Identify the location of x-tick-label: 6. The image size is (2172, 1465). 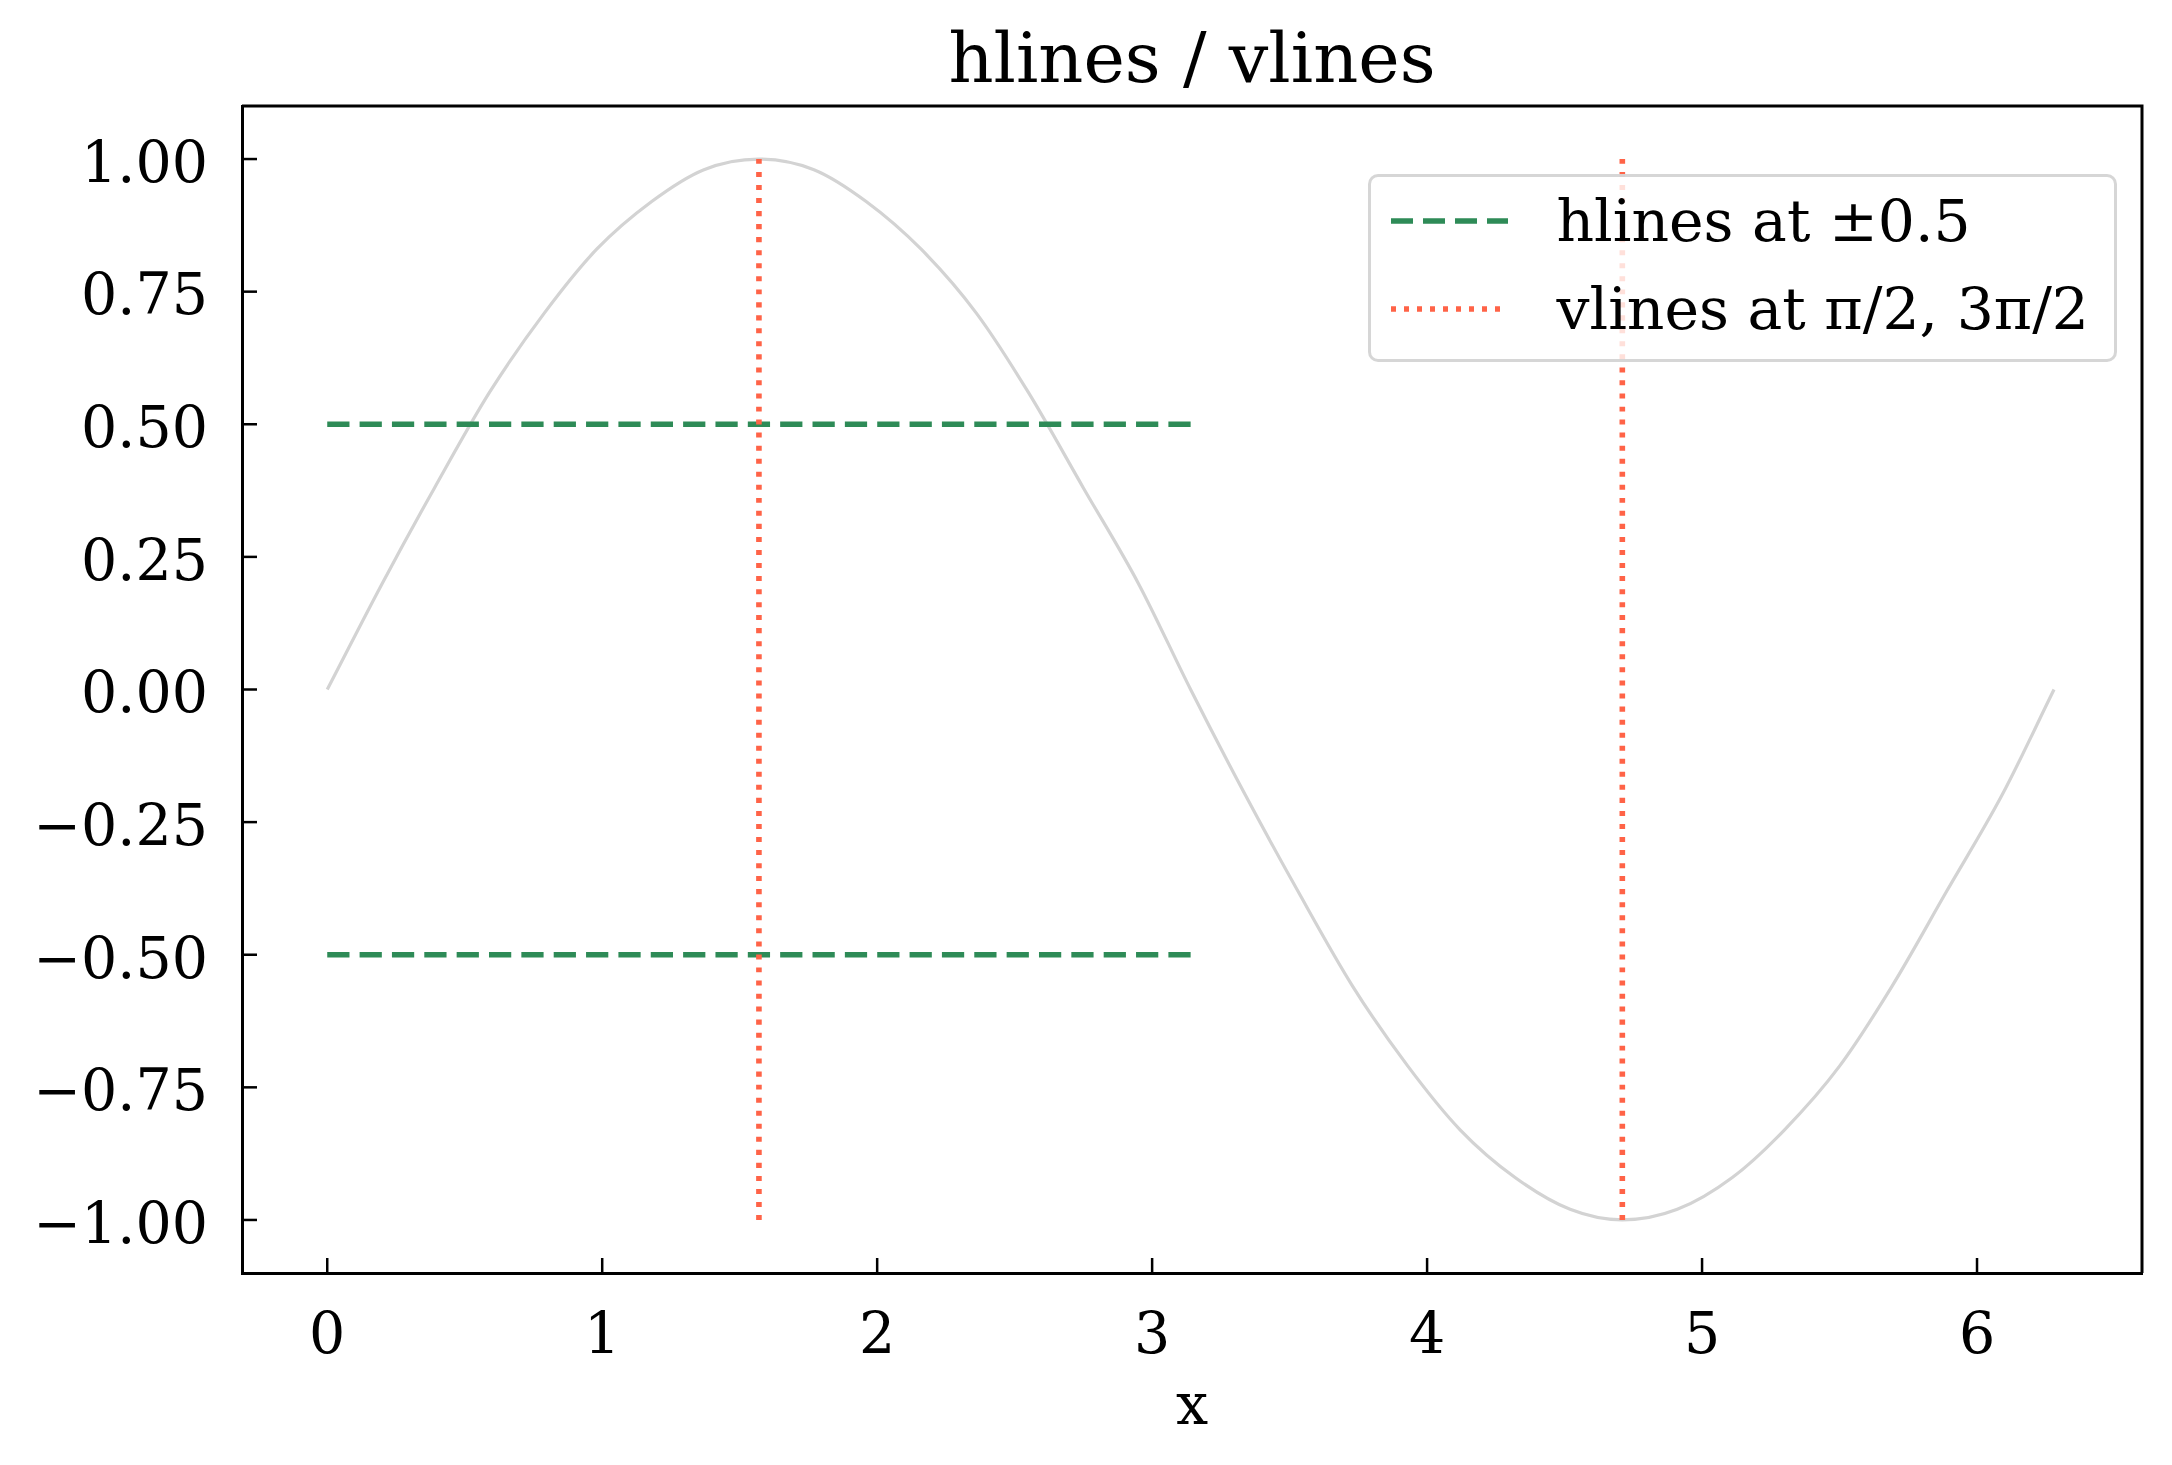
(1977, 1333).